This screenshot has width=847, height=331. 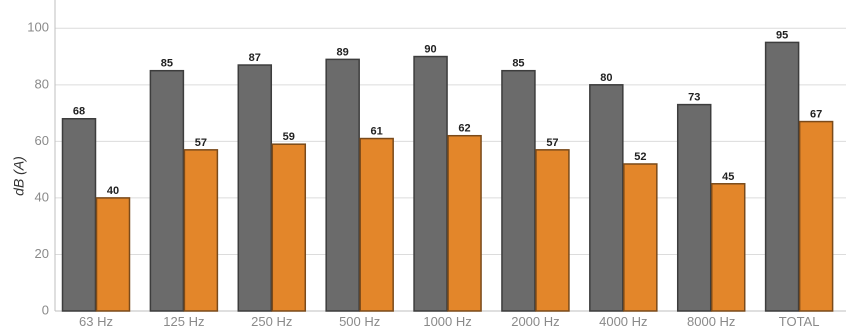 What do you see at coordinates (606, 78) in the screenshot?
I see `data-label: 80` at bounding box center [606, 78].